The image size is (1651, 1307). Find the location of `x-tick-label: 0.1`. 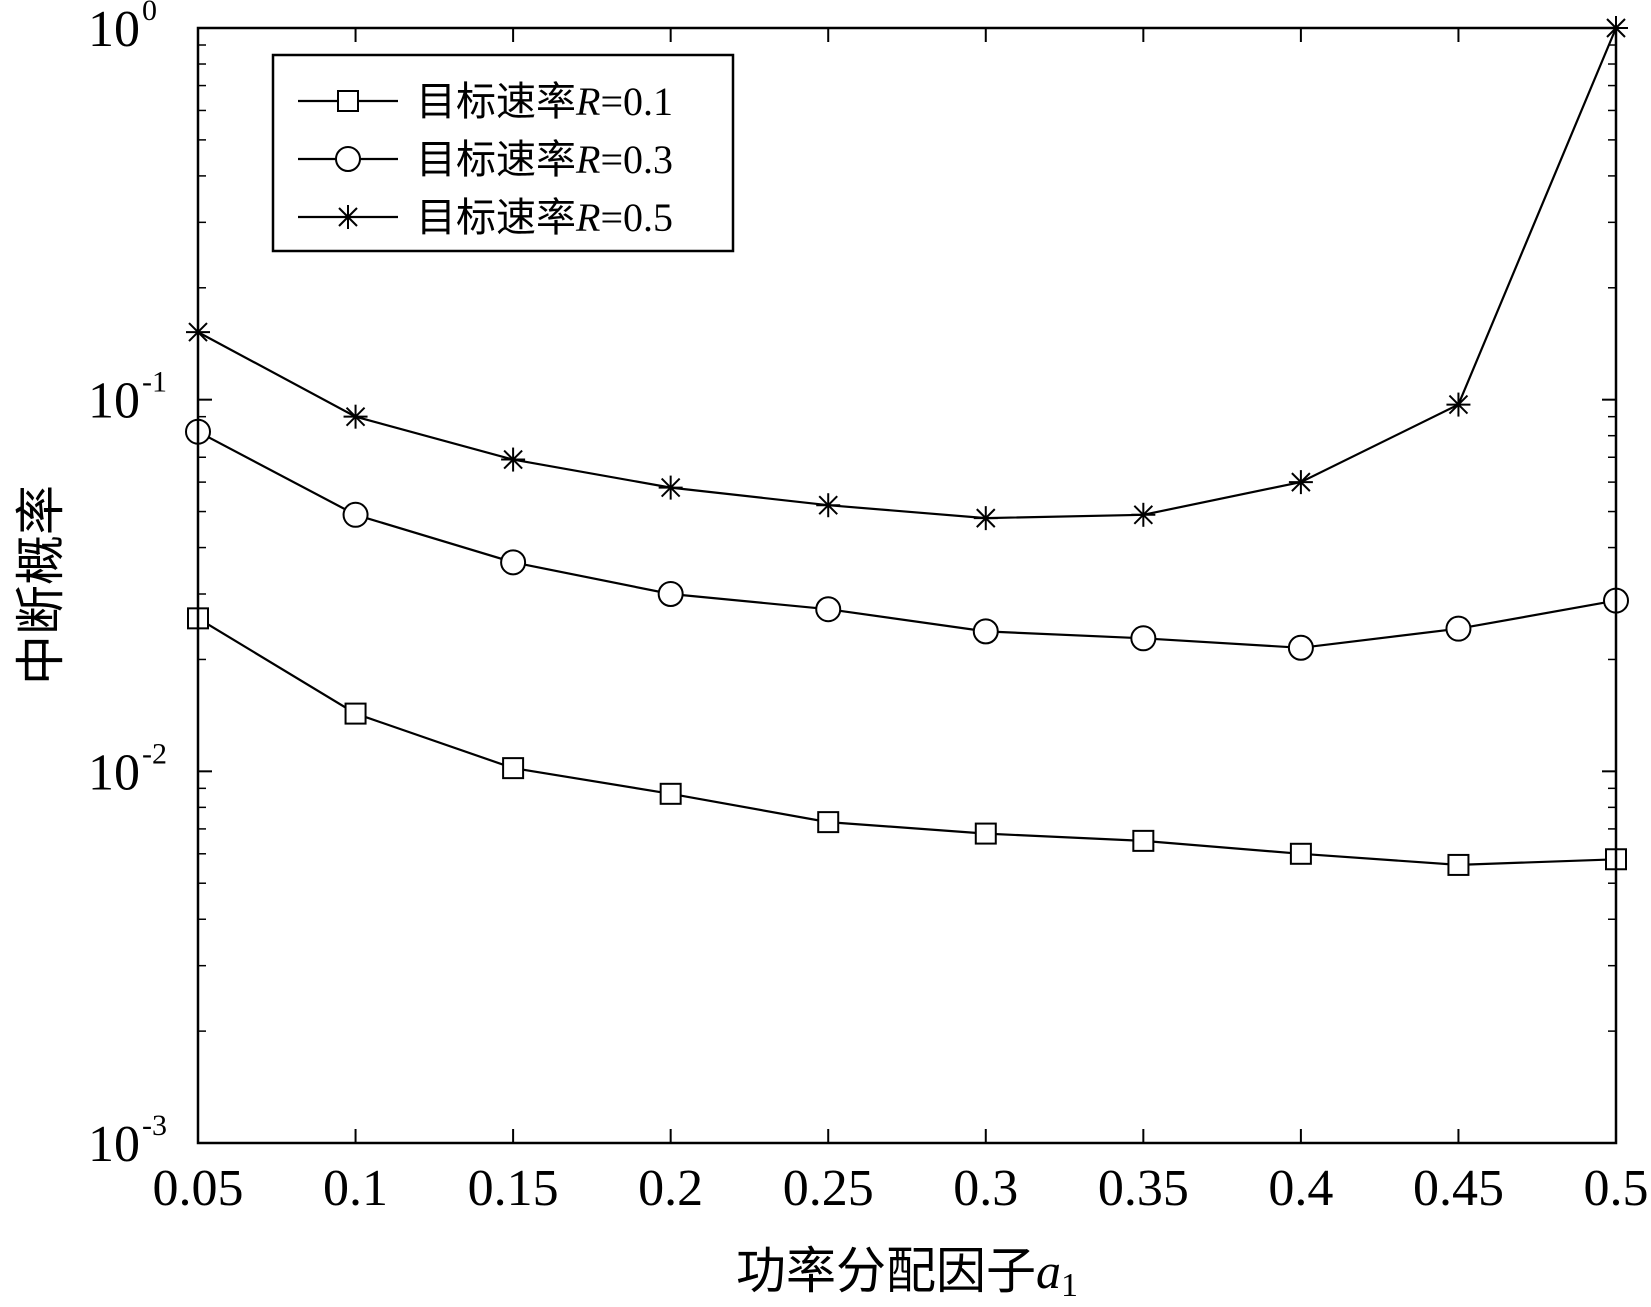

x-tick-label: 0.1 is located at coordinates (355, 1188).